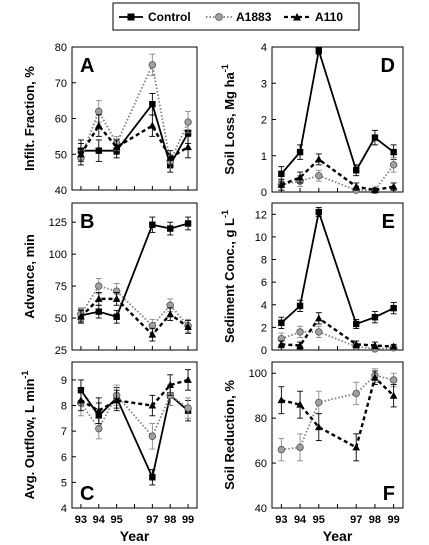 This screenshot has height=545, width=429. What do you see at coordinates (61, 120) in the screenshot?
I see `y-tick-label: 60` at bounding box center [61, 120].